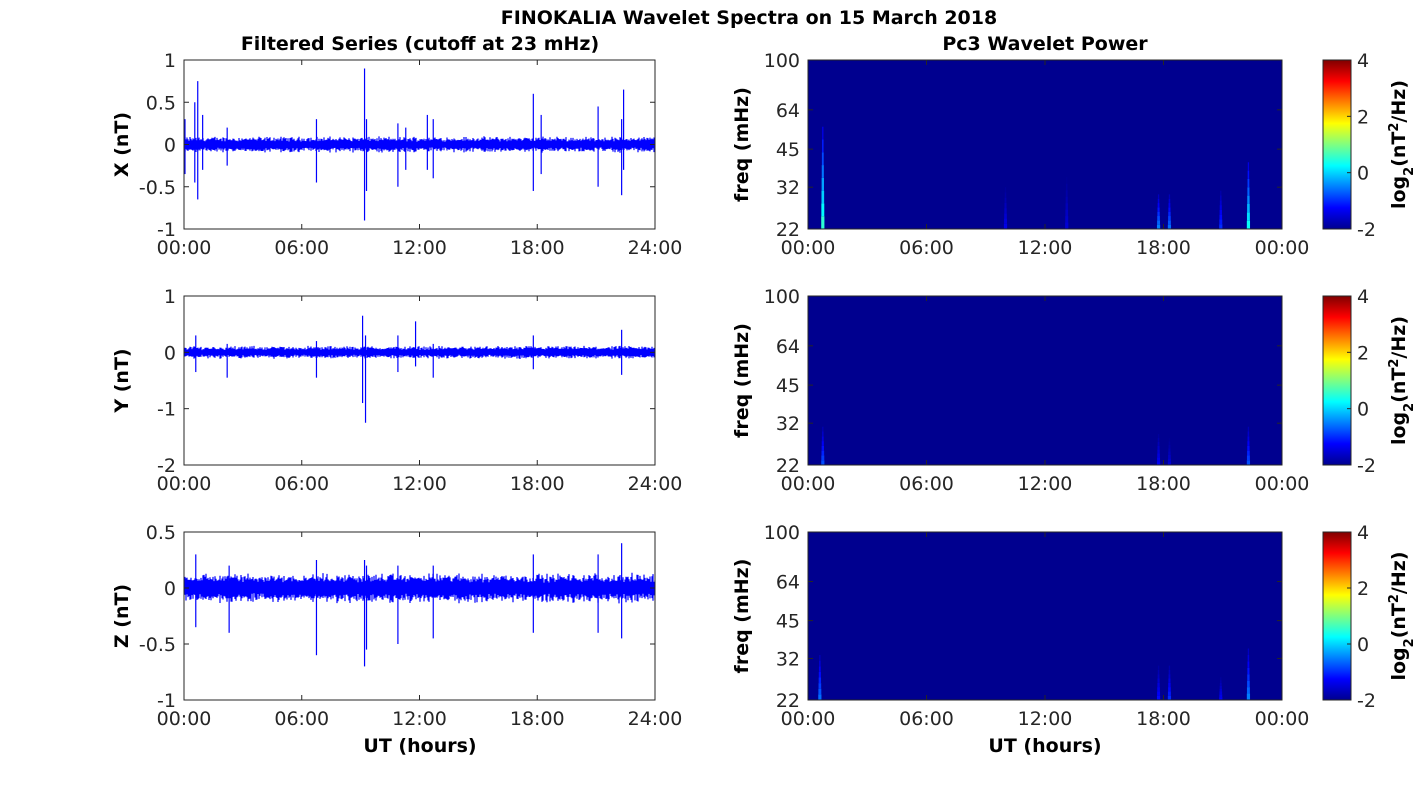 This screenshot has width=1418, height=788. Describe the element at coordinates (788, 230) in the screenshot. I see `y-tick-label: 22` at that location.